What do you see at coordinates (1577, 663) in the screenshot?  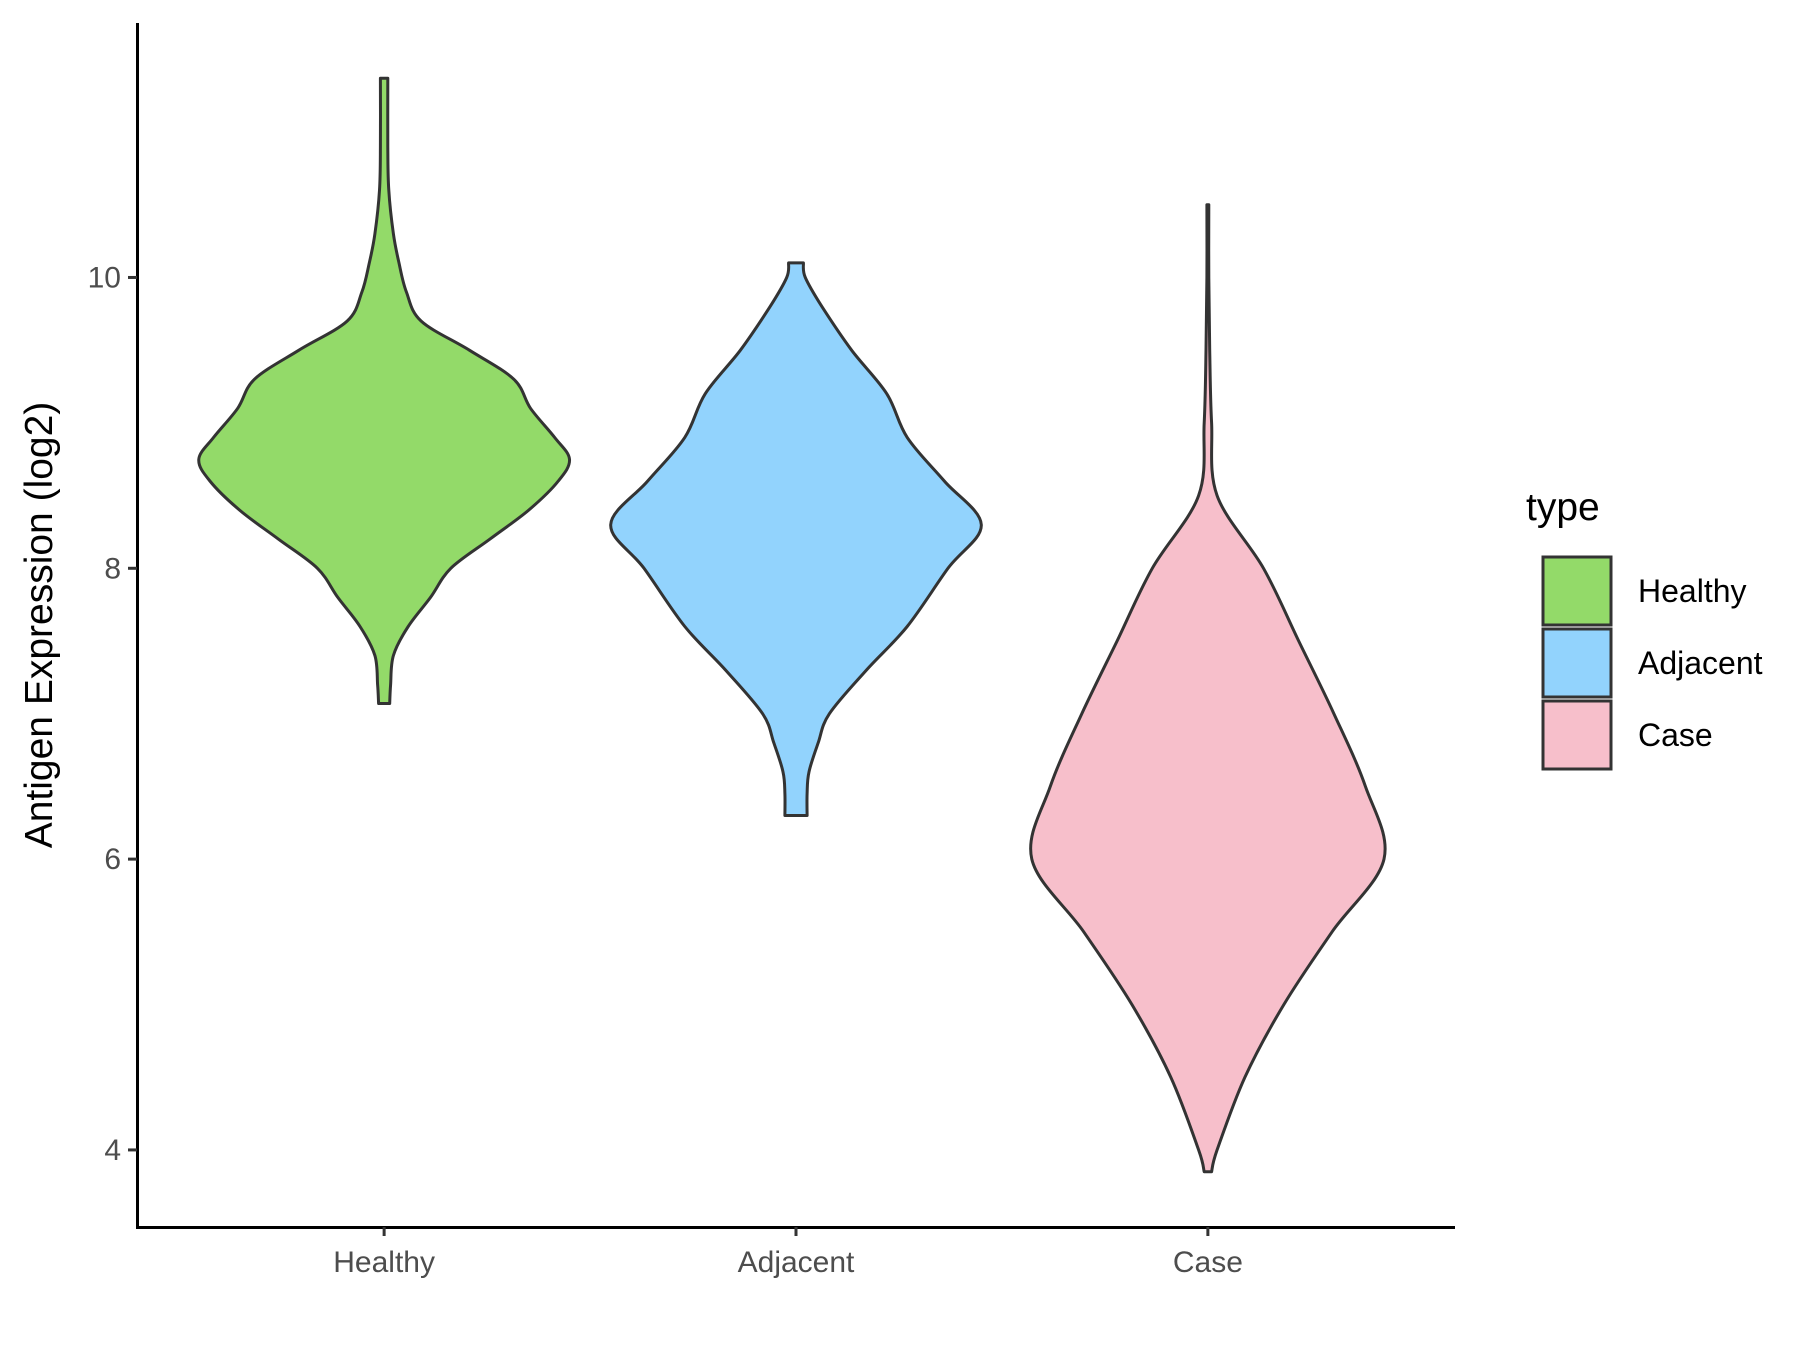 I see `legend-swatch-adjacent` at bounding box center [1577, 663].